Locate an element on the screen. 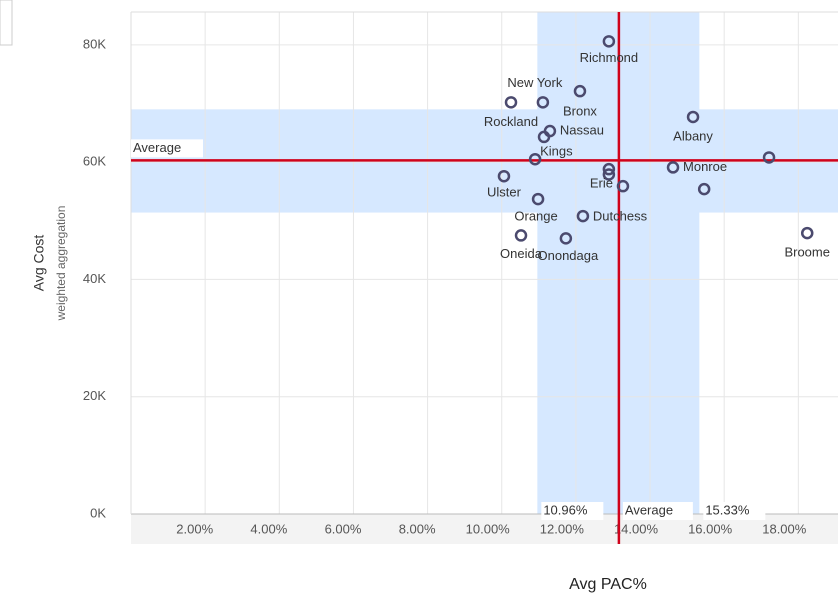 The width and height of the screenshot is (838, 608). x-tick-label: 6.00% is located at coordinates (343, 528).